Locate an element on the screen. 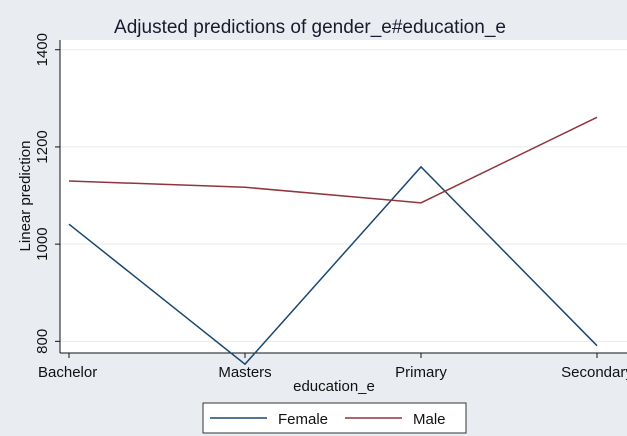 Image resolution: width=627 pixels, height=436 pixels. legend: Female Male is located at coordinates (334, 418).